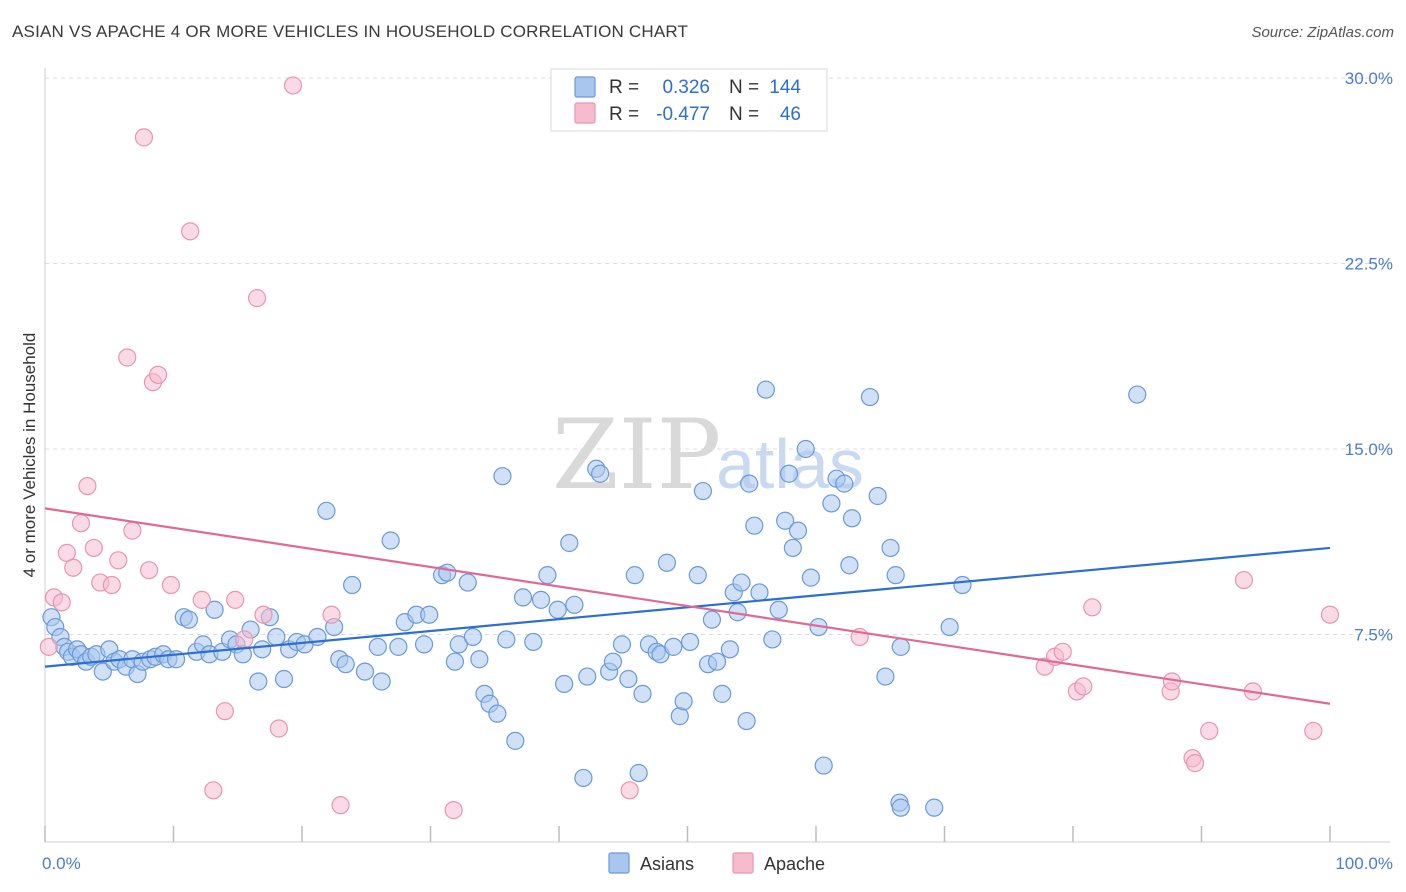 This screenshot has width=1406, height=892. I want to click on y-axis-label: 4 or more Vehicles in Household, so click(29, 455).